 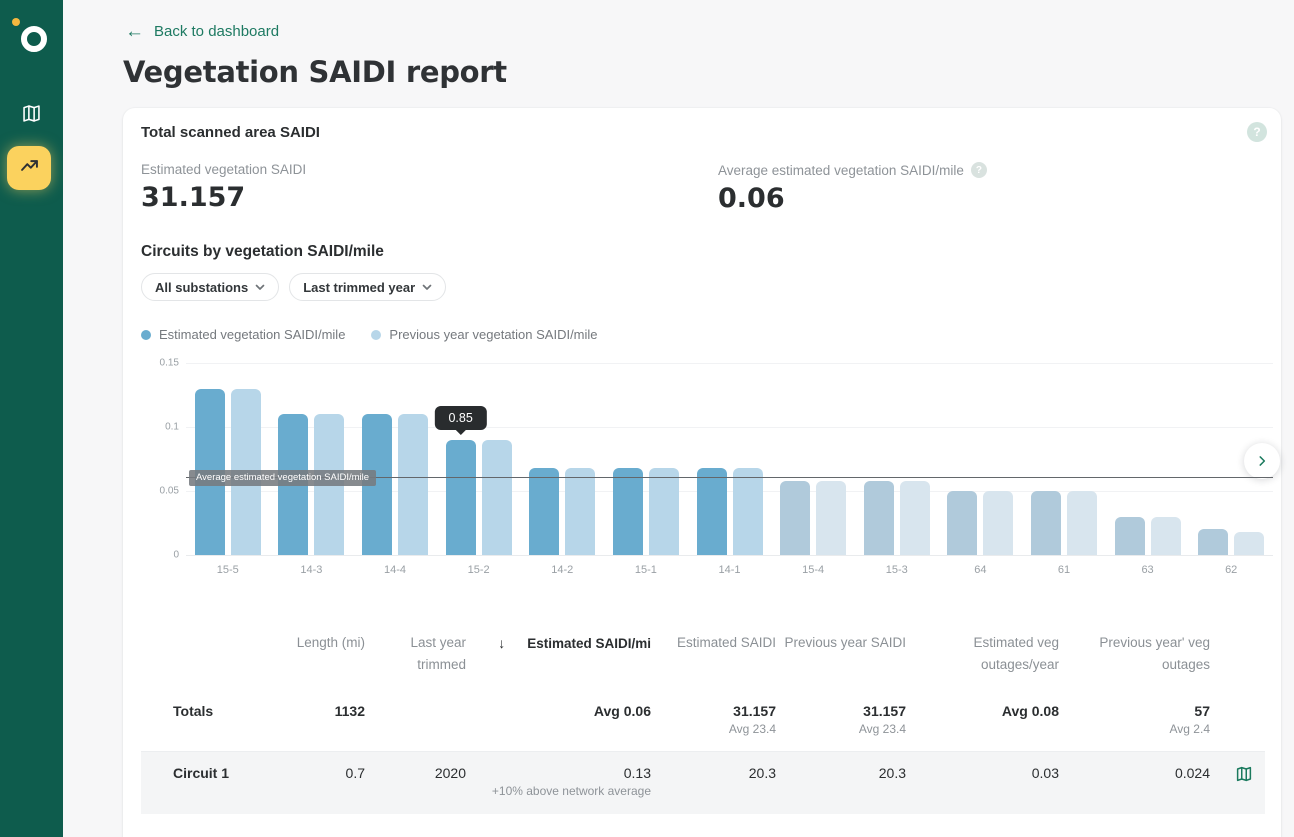 What do you see at coordinates (729, 477) in the screenshot?
I see `average-line` at bounding box center [729, 477].